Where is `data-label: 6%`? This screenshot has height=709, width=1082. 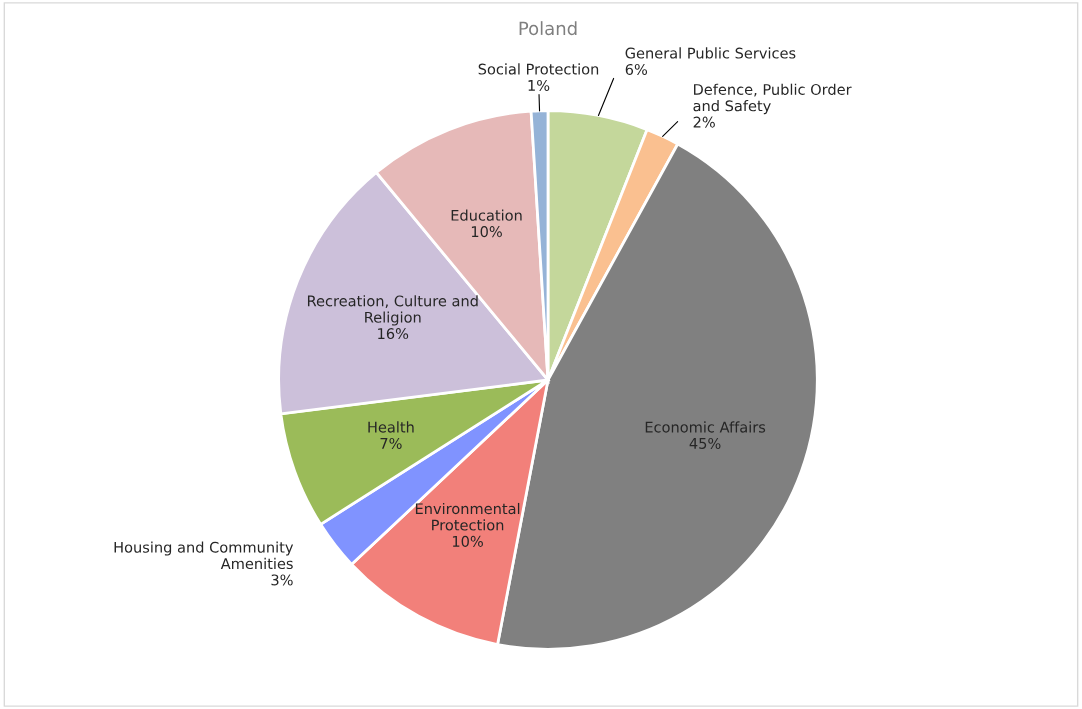 data-label: 6% is located at coordinates (636, 69).